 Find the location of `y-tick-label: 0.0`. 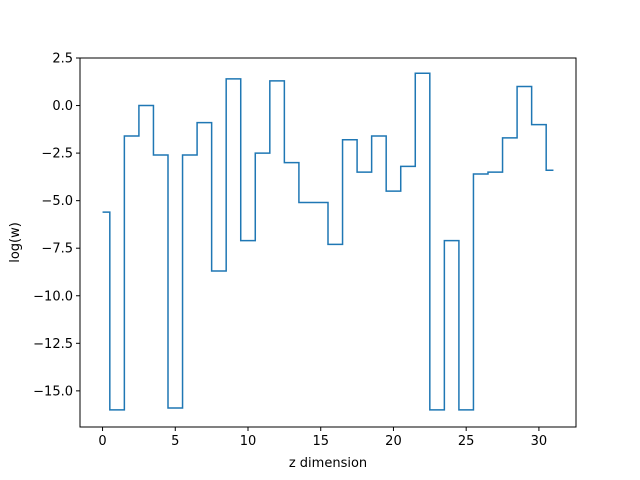

y-tick-label: 0.0 is located at coordinates (62, 106).